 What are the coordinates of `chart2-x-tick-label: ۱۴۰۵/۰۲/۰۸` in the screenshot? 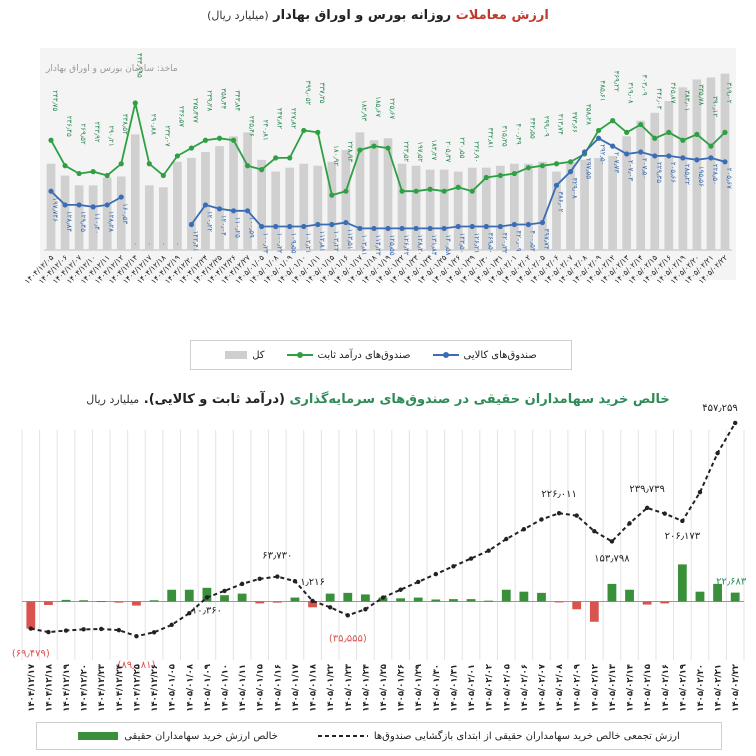 It's located at (560, 687).